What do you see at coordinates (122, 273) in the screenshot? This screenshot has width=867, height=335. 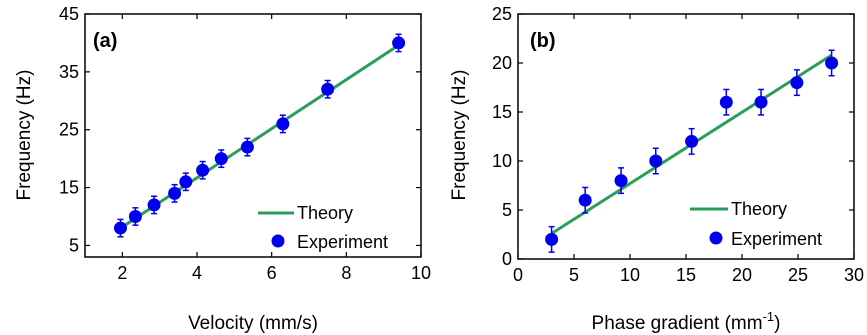 I see `x-tick-label-a: 2` at bounding box center [122, 273].